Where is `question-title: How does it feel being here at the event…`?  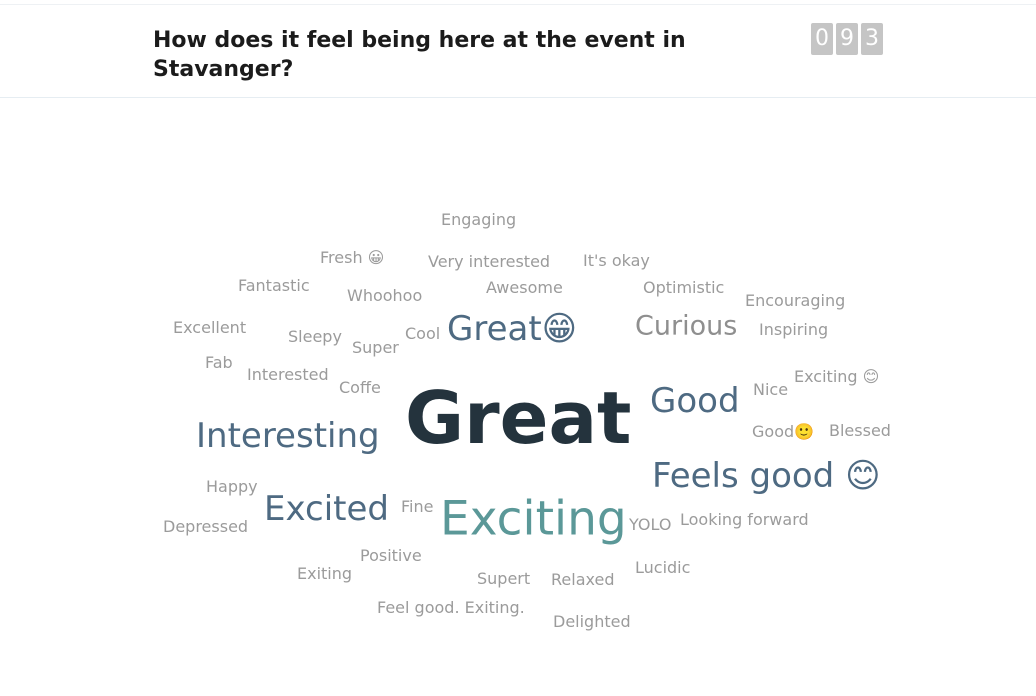 question-title: How does it feel being here at the event… is located at coordinates (419, 55).